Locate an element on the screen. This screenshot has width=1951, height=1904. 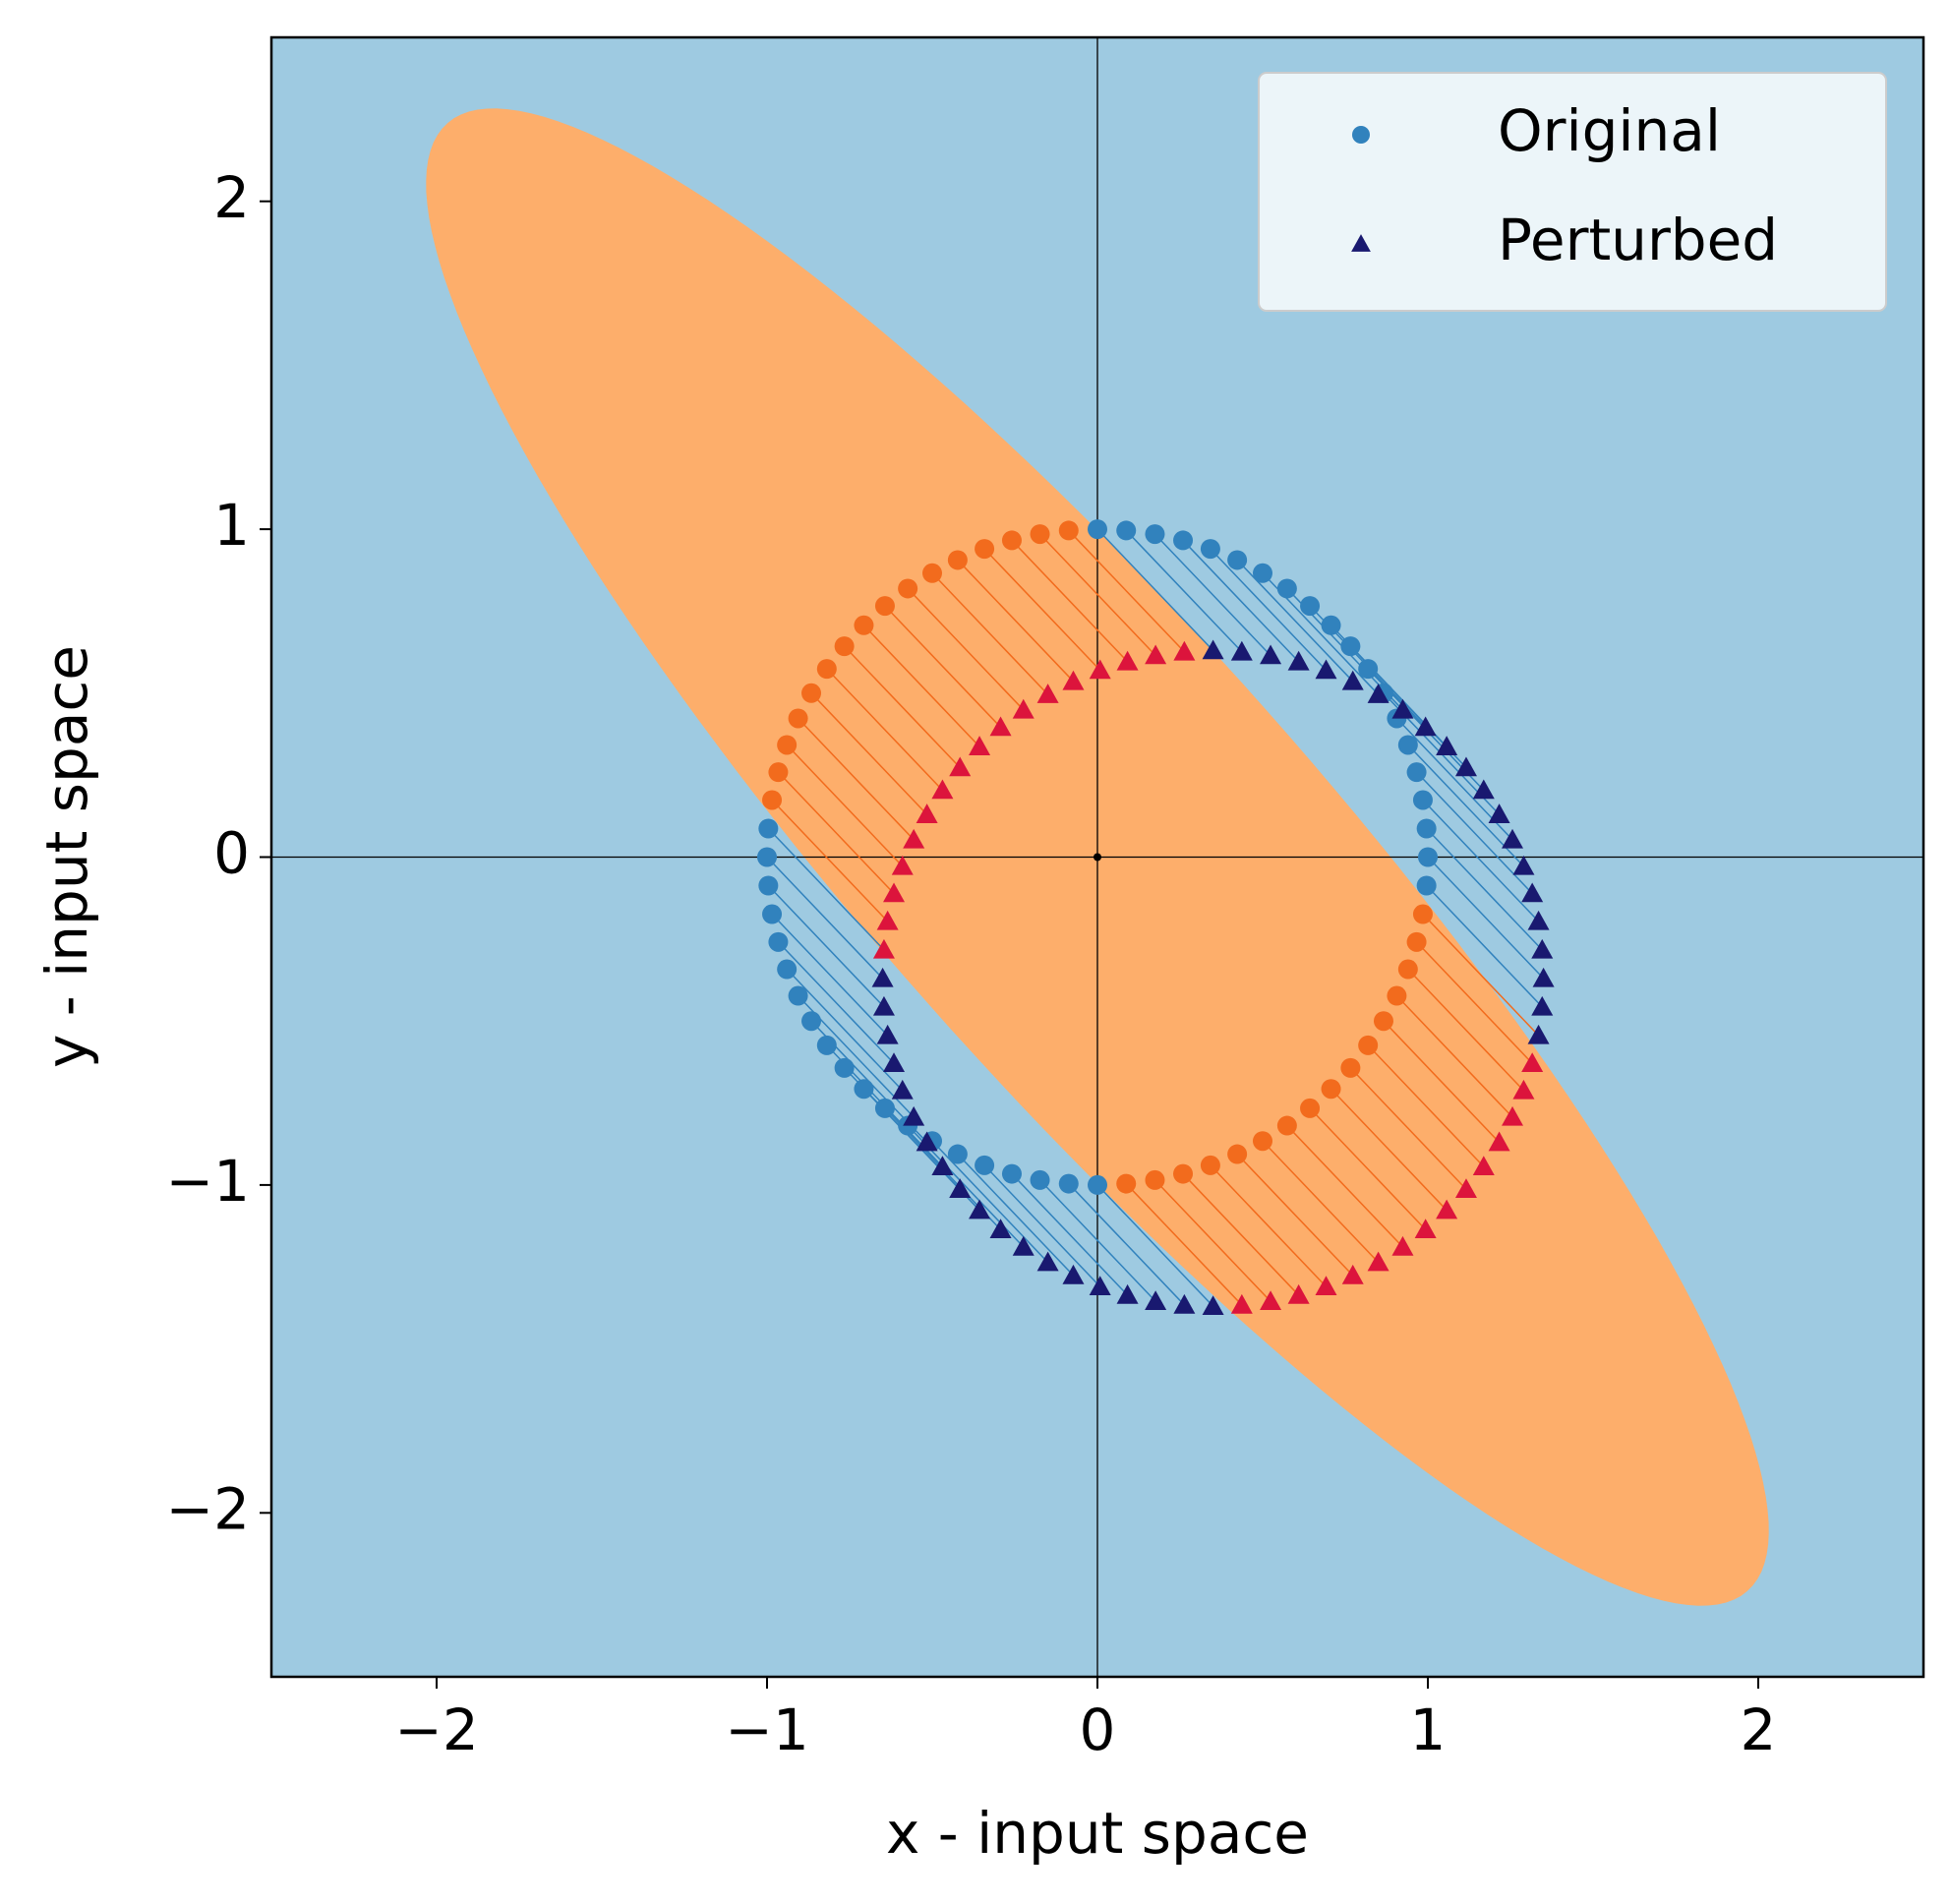
legend-box is located at coordinates (1572, 192).